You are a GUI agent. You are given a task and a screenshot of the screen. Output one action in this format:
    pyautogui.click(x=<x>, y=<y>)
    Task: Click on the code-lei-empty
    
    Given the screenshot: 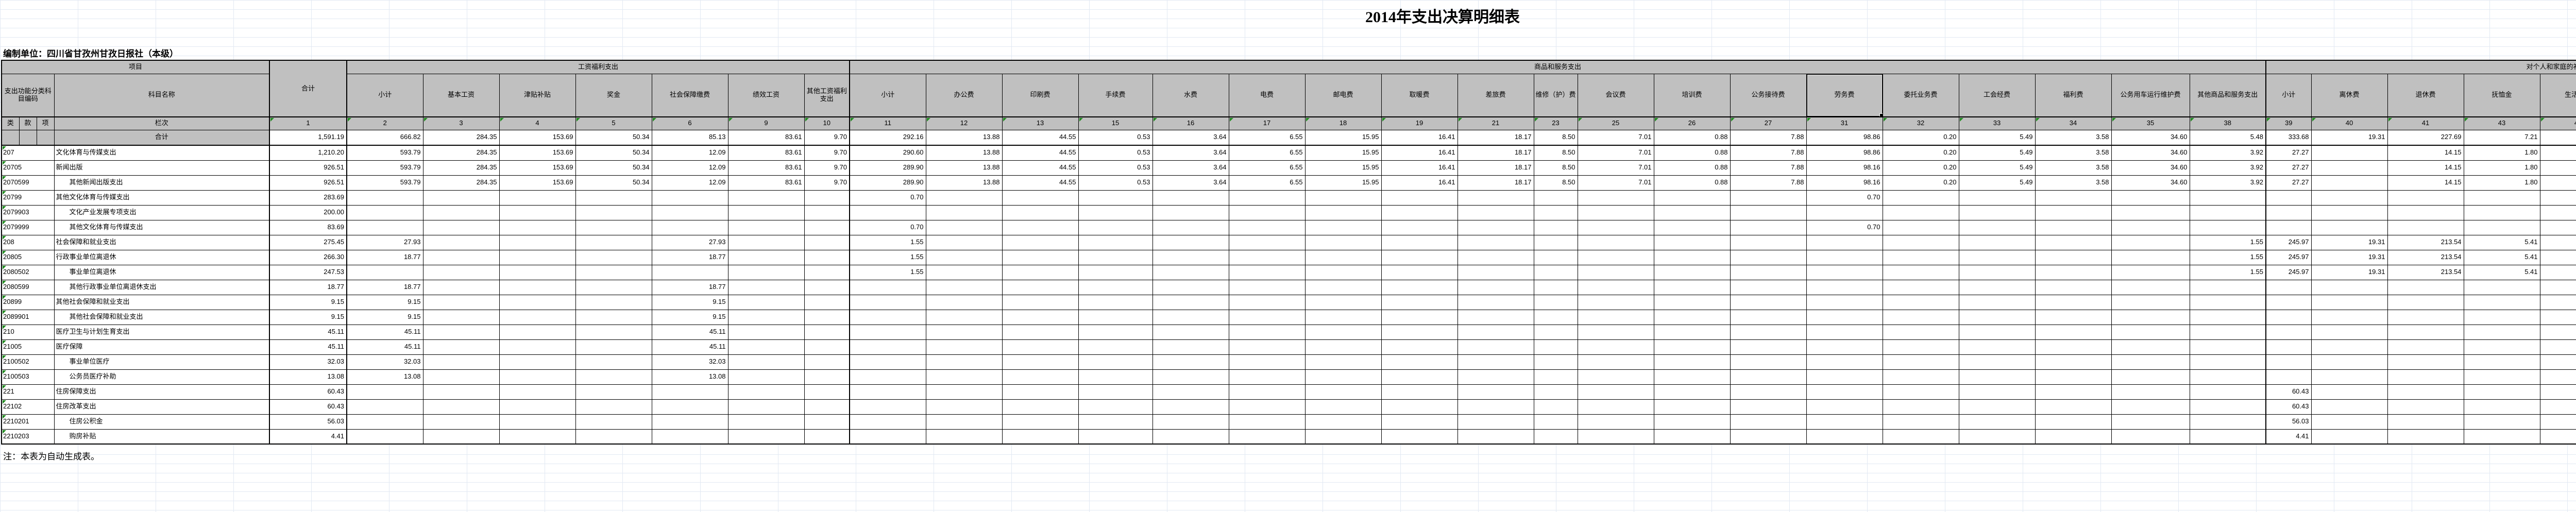 What is the action you would take?
    pyautogui.click(x=10, y=137)
    